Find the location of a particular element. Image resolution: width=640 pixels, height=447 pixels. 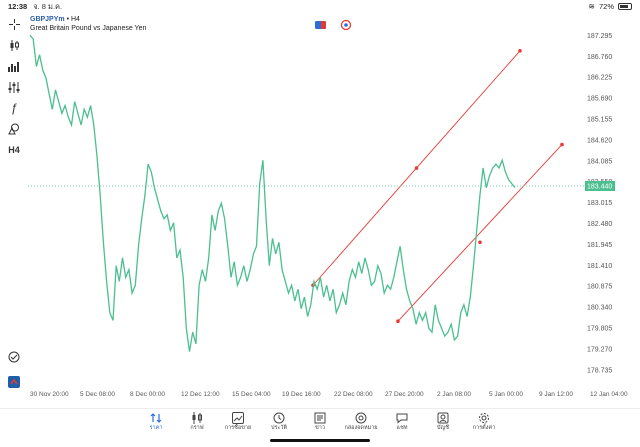

price-axis-label: 179.270 is located at coordinates (599, 349).